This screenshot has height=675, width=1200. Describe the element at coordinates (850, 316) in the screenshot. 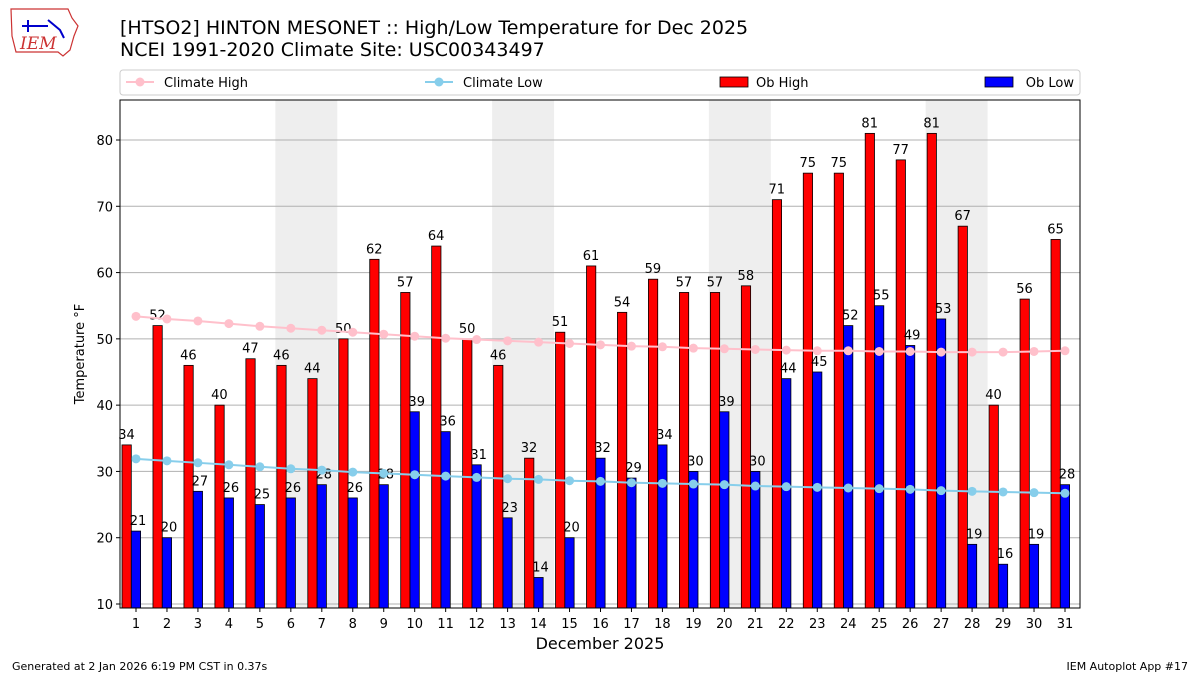

I see `ob-low-label: 52` at that location.